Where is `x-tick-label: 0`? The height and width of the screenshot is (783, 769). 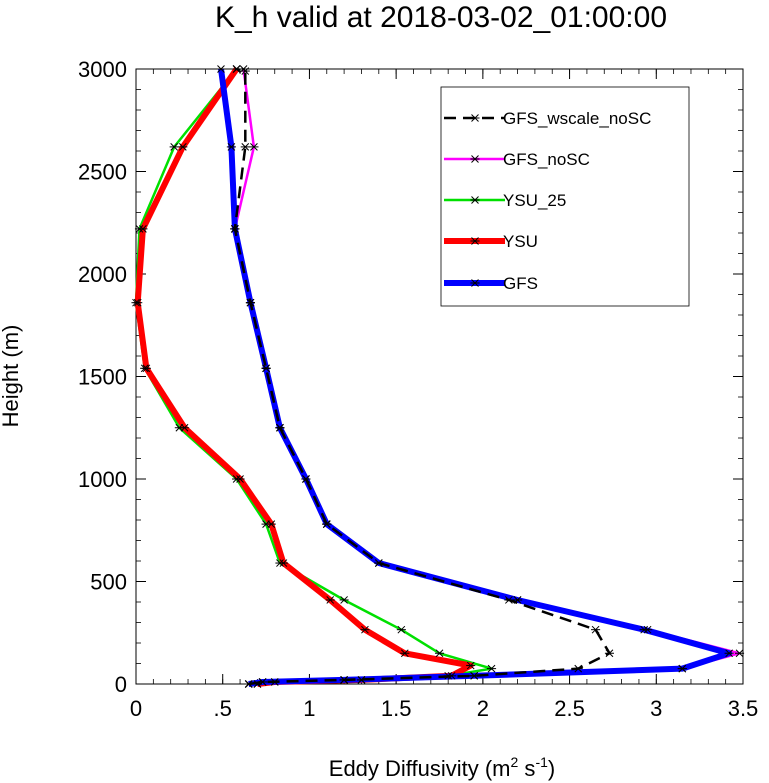 x-tick-label: 0 is located at coordinates (136, 708).